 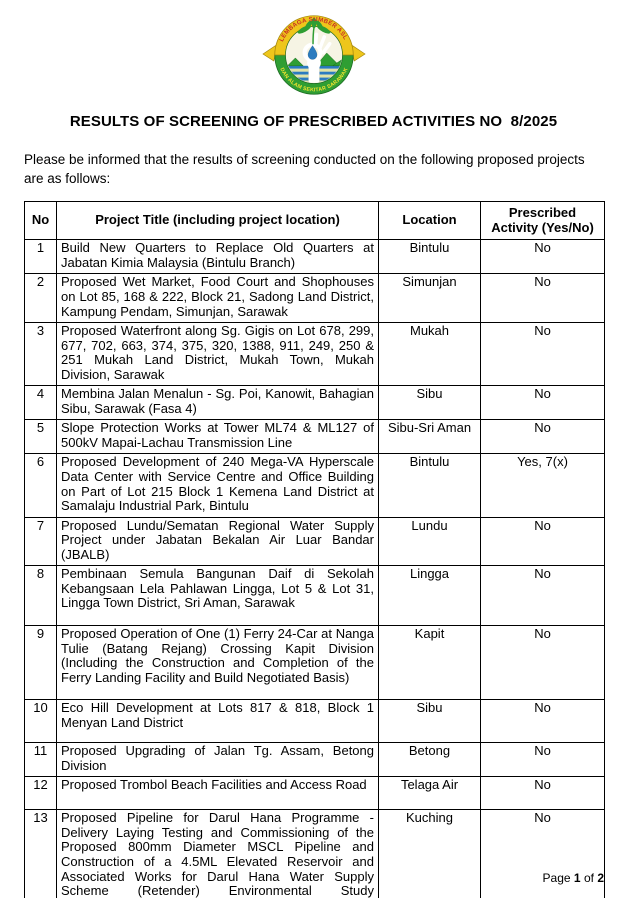 I want to click on header-location: Location, so click(x=429, y=221).